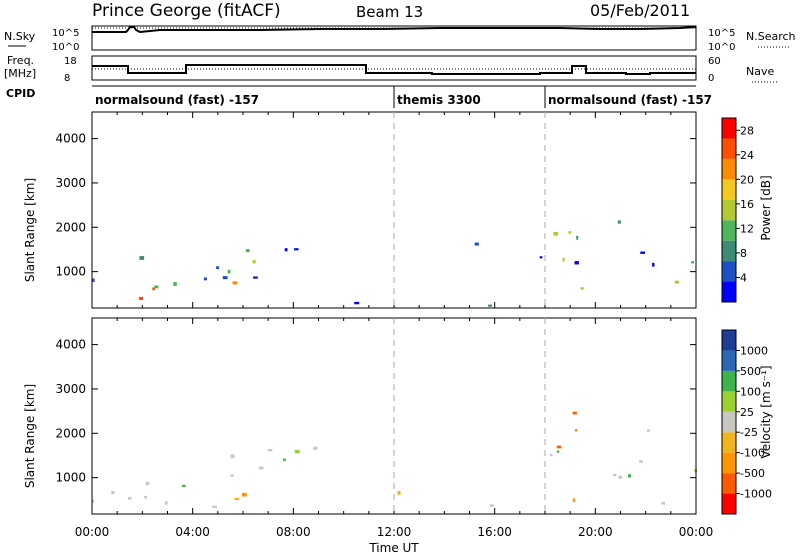 This screenshot has width=800, height=554. I want to click on power-heatmap, so click(393, 263).